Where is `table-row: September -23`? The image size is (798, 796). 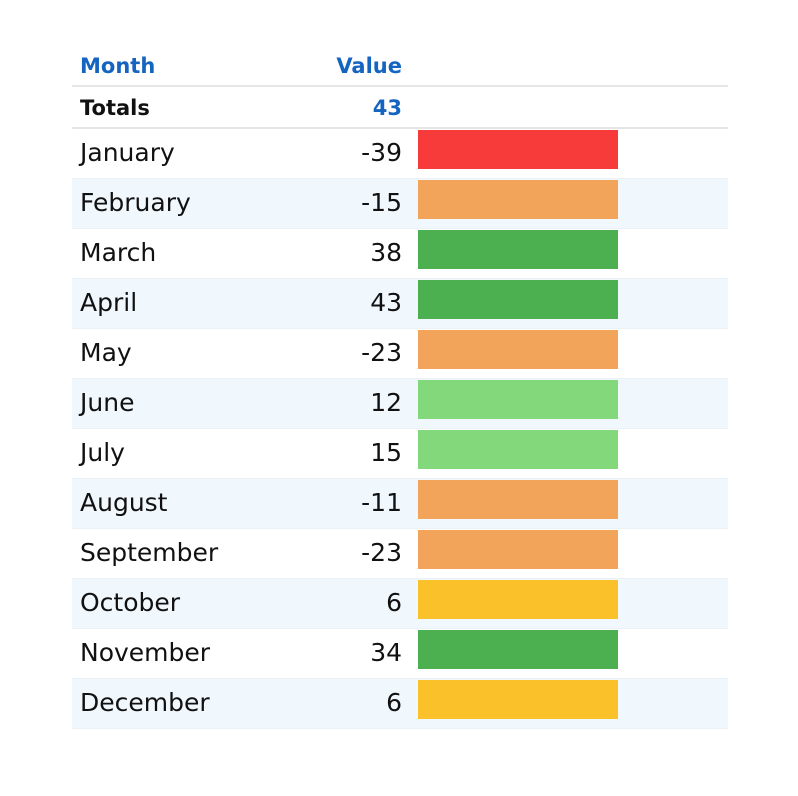 table-row: September -23 is located at coordinates (400, 554).